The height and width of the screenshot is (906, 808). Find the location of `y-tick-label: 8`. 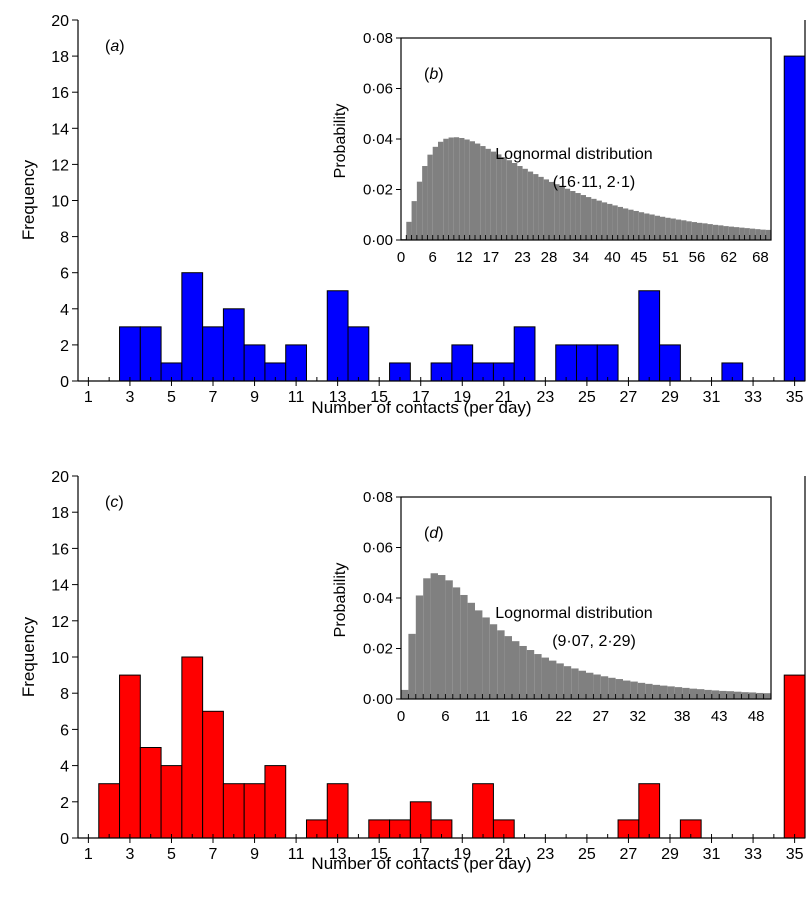

y-tick-label: 8 is located at coordinates (64, 238).